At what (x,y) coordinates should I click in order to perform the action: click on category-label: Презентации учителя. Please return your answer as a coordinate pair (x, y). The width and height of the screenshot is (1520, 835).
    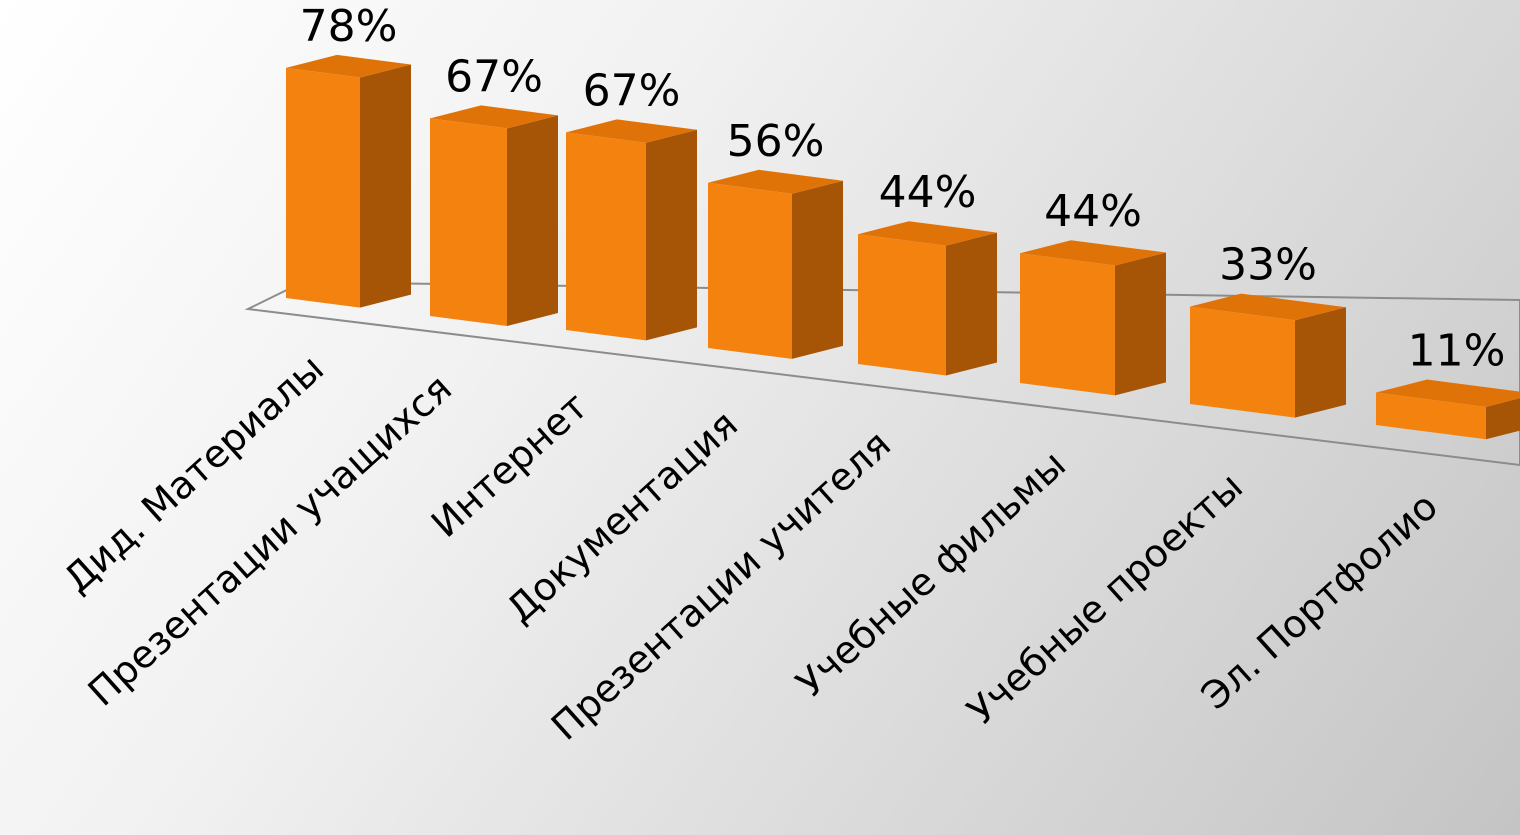
    Looking at the image, I should click on (721, 585).